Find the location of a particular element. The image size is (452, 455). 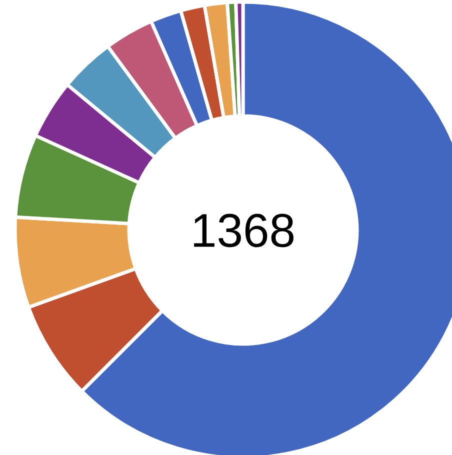

text: 1368 is located at coordinates (244, 231).